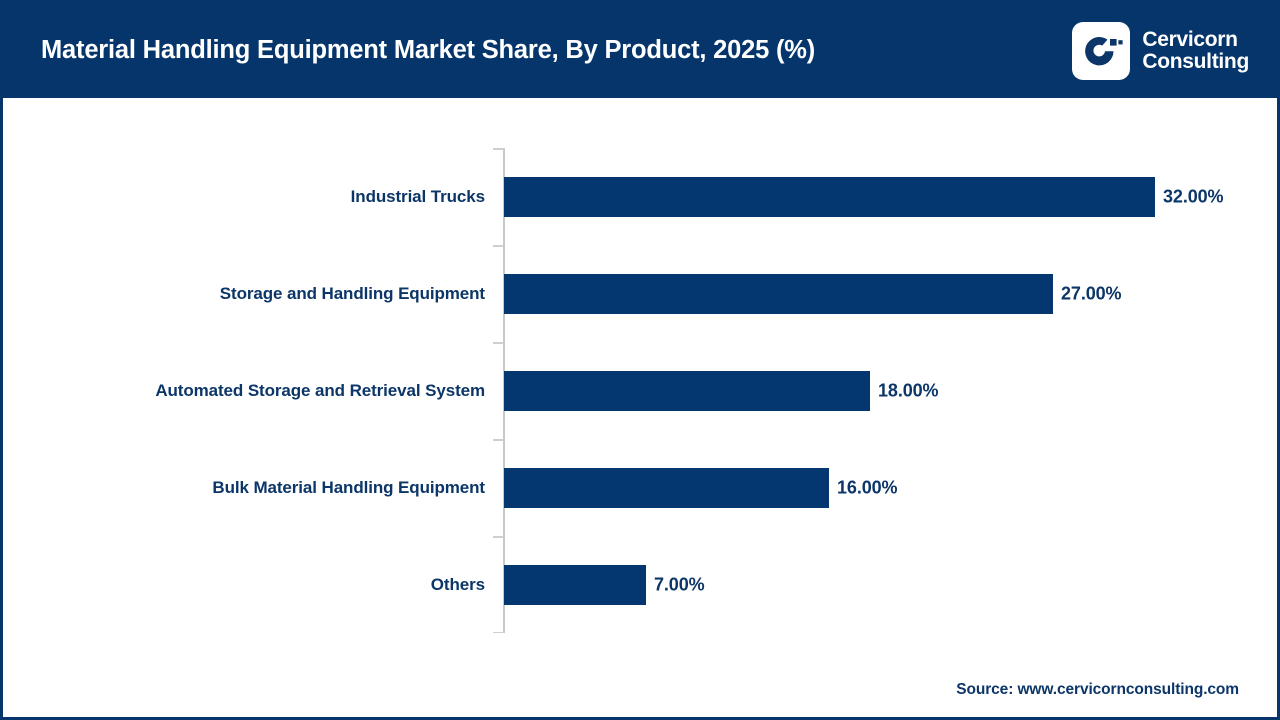 Image resolution: width=1280 pixels, height=720 pixels. What do you see at coordinates (348, 487) in the screenshot?
I see `category-label: Bulk Material Handling Equipment` at bounding box center [348, 487].